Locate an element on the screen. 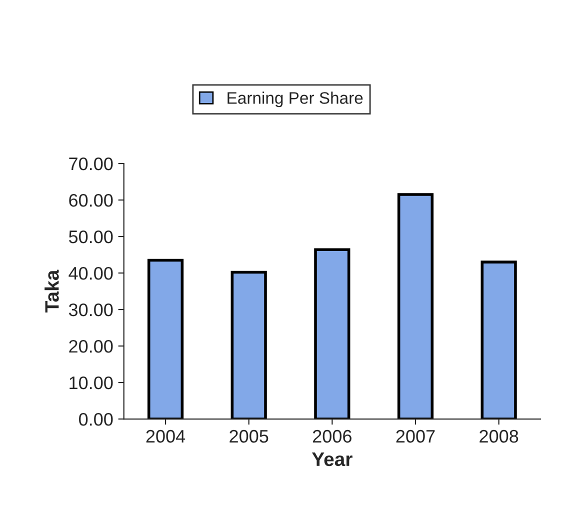 The image size is (563, 511). y-axis-title: Taka is located at coordinates (51, 291).